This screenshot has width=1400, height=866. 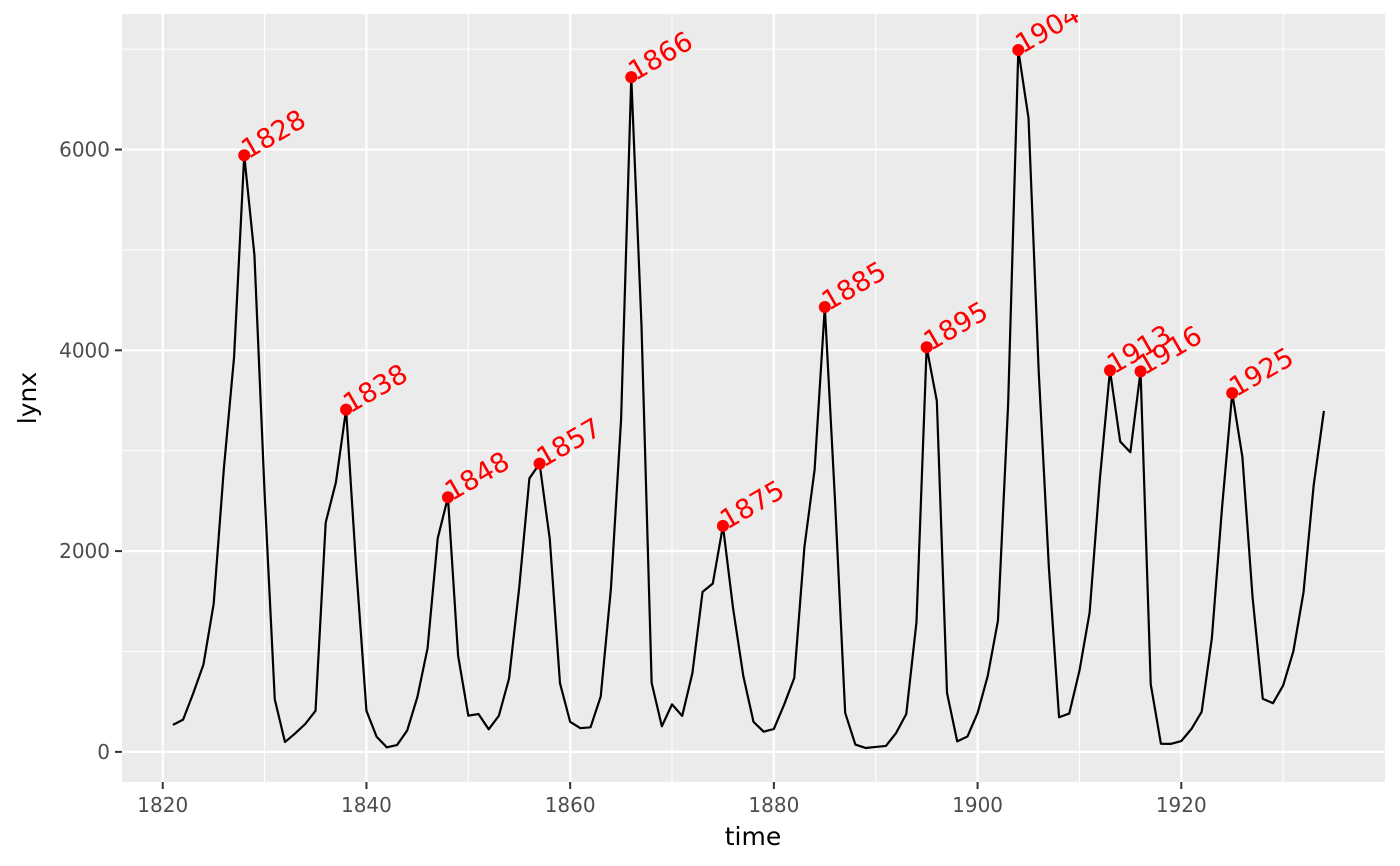 What do you see at coordinates (977, 805) in the screenshot?
I see `x-tick-label: 1900` at bounding box center [977, 805].